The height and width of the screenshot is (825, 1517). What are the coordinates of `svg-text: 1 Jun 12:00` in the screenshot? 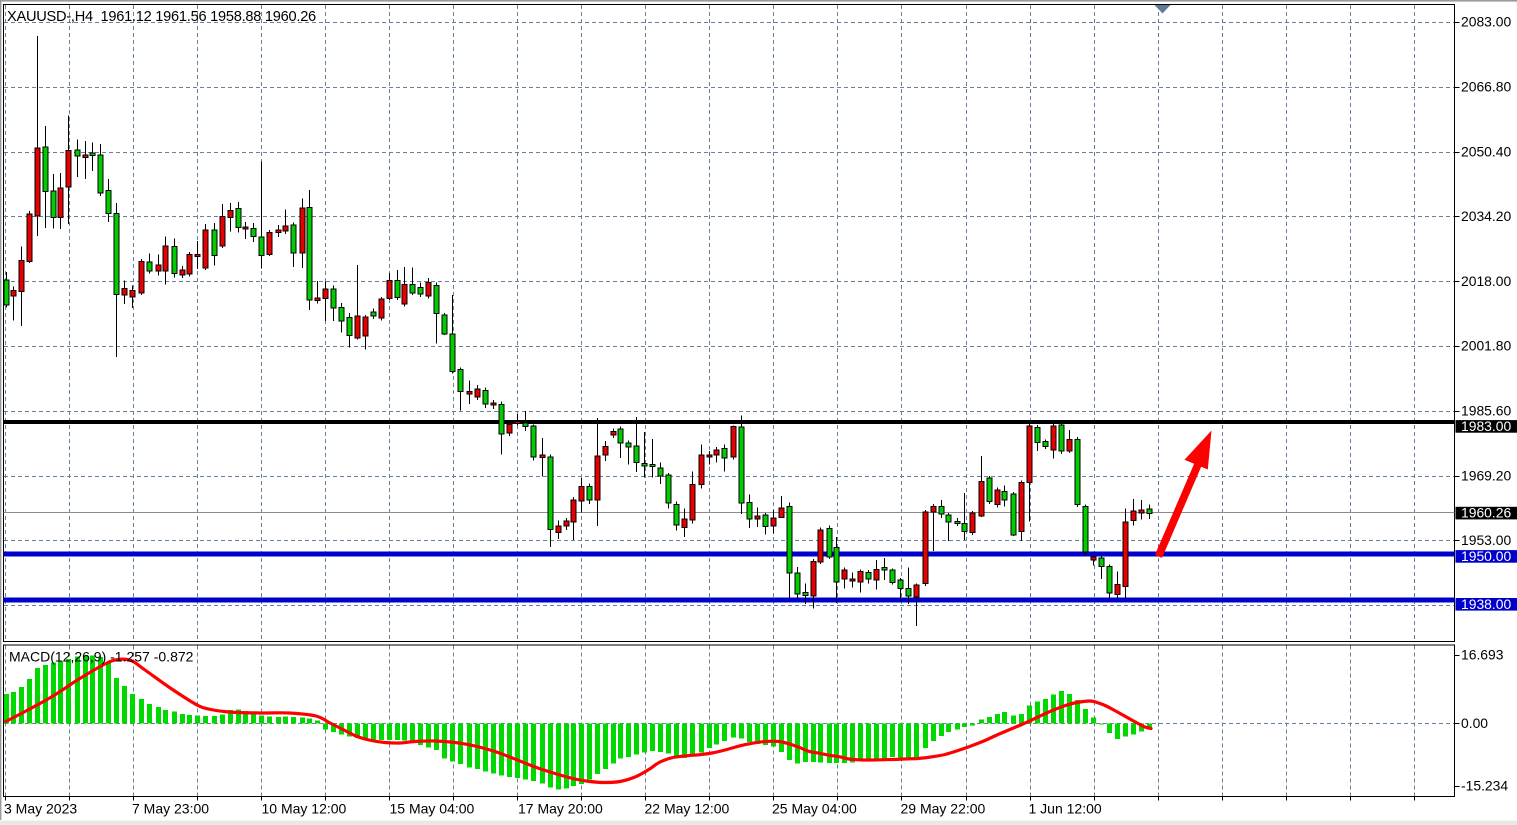 It's located at (1065, 809).